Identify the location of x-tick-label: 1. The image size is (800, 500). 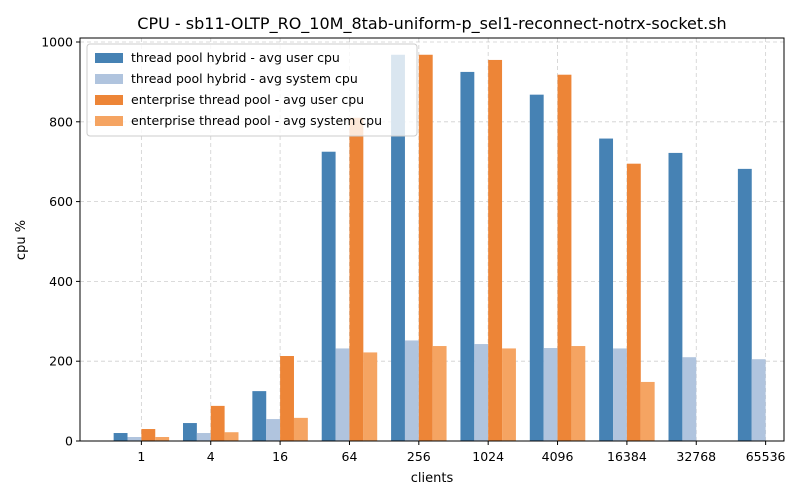
(141, 456).